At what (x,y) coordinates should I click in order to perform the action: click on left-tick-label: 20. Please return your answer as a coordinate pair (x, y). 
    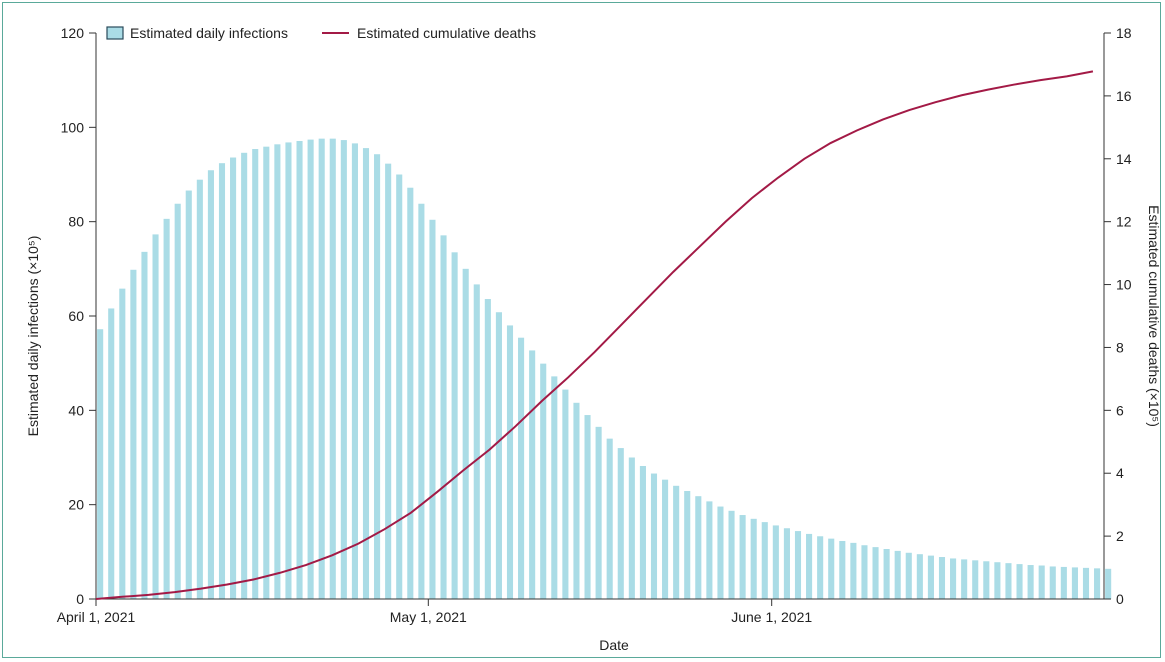
    Looking at the image, I should click on (76, 505).